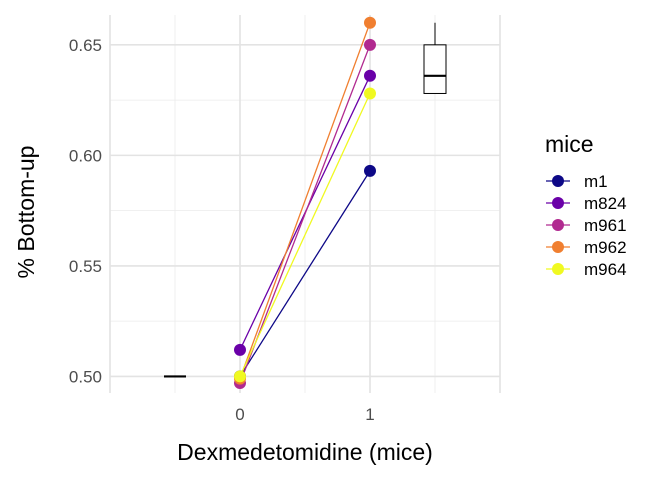  What do you see at coordinates (305, 452) in the screenshot?
I see `x-axis-title: Dexmedetomidine (mice)` at bounding box center [305, 452].